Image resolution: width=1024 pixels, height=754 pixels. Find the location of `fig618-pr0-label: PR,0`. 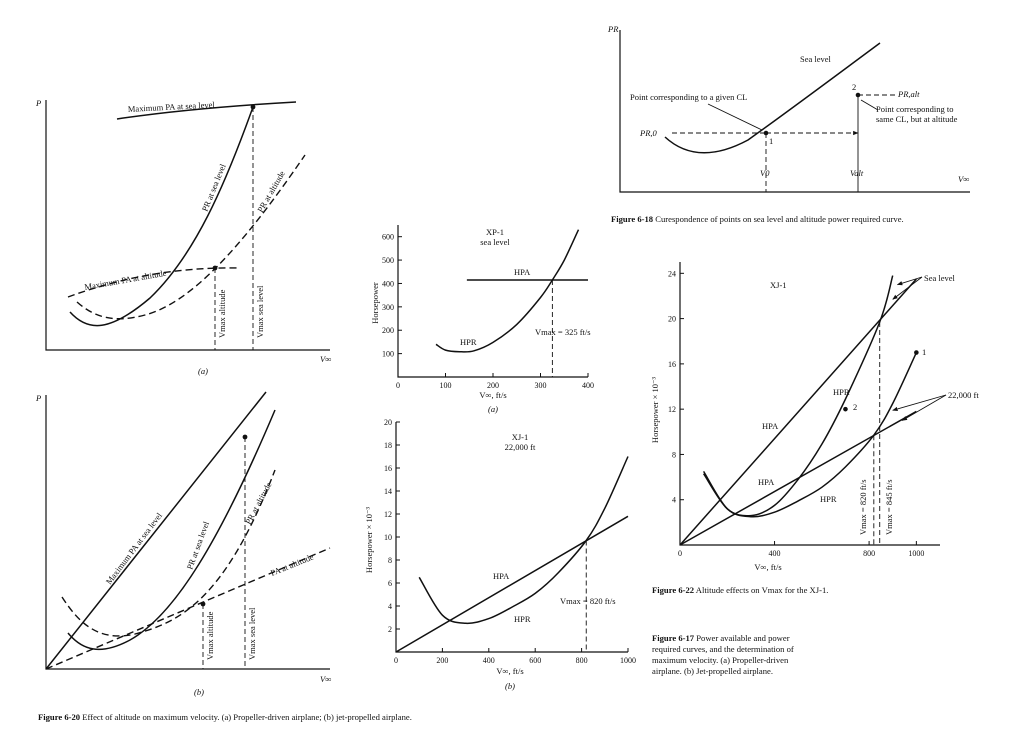

fig618-pr0-label: PR,0 is located at coordinates (648, 133).